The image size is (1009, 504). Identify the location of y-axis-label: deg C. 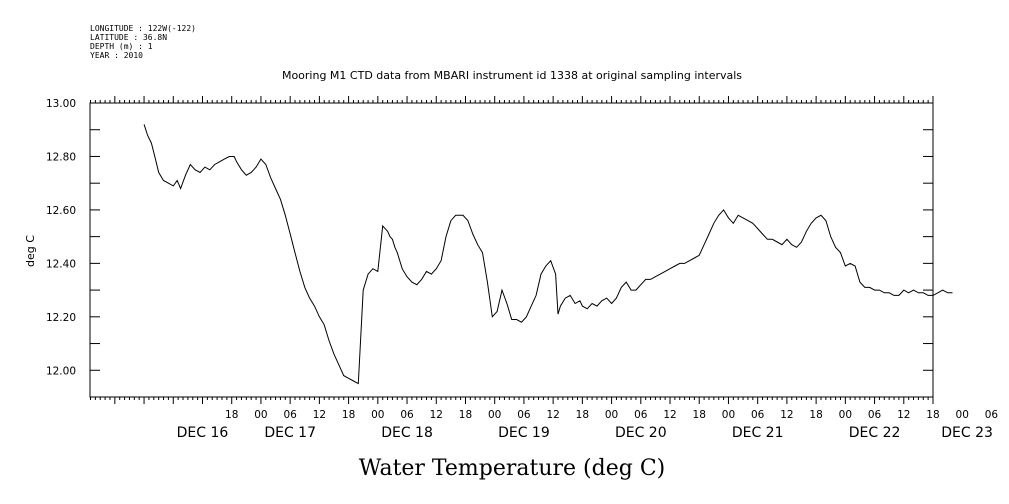
(30, 251).